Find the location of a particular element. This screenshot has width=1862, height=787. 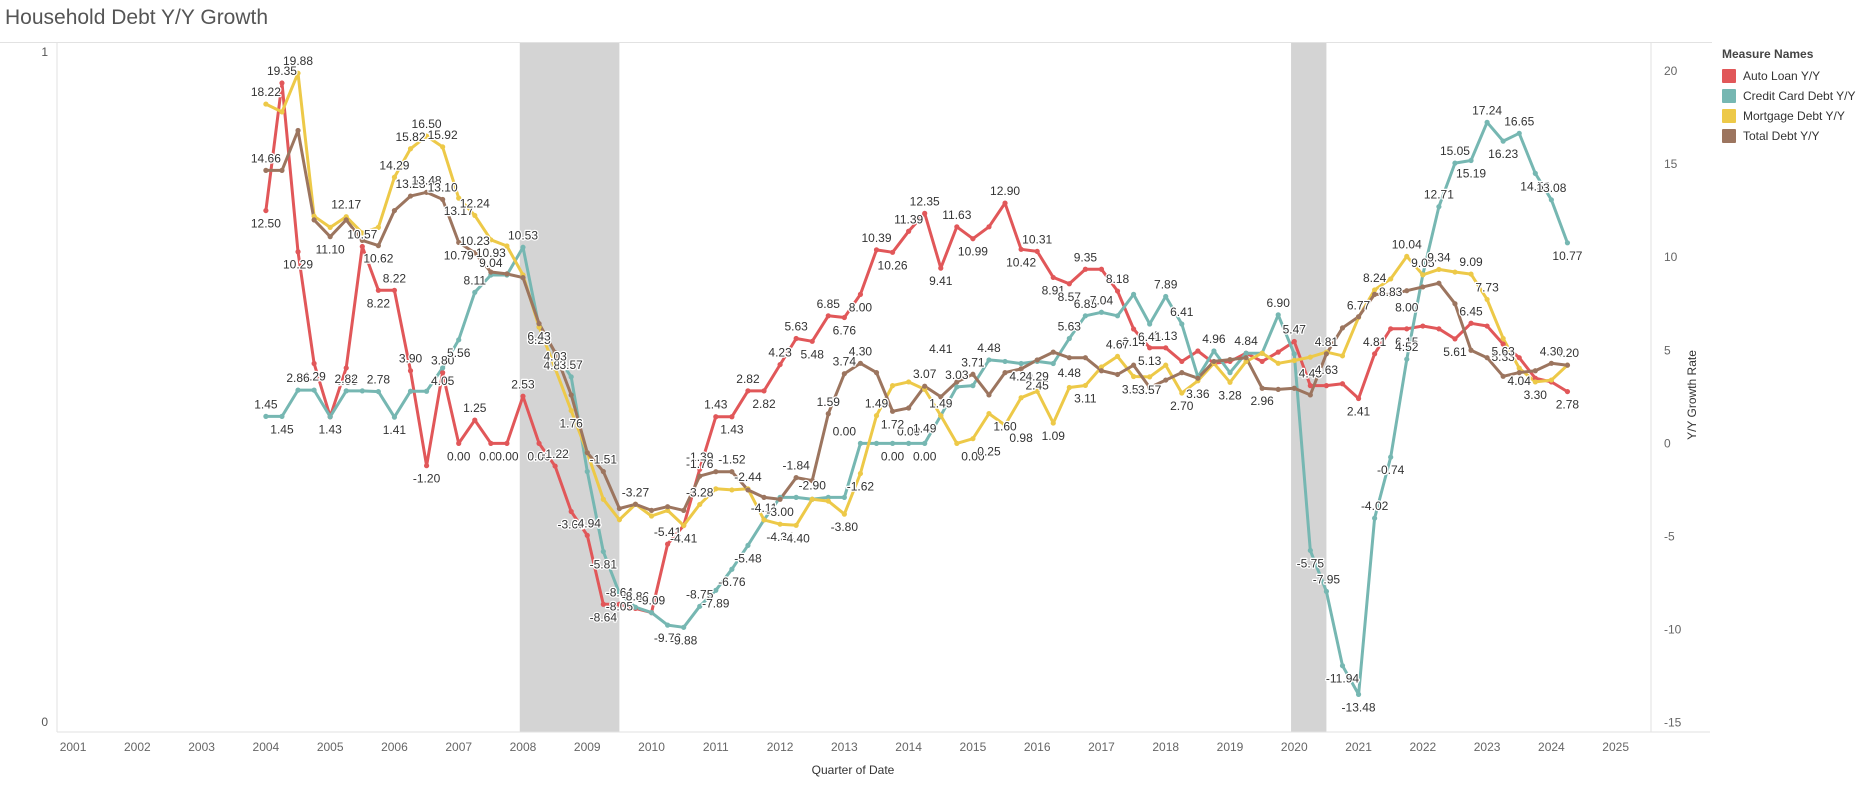

x-tick-label: 2020 is located at coordinates (1294, 747).